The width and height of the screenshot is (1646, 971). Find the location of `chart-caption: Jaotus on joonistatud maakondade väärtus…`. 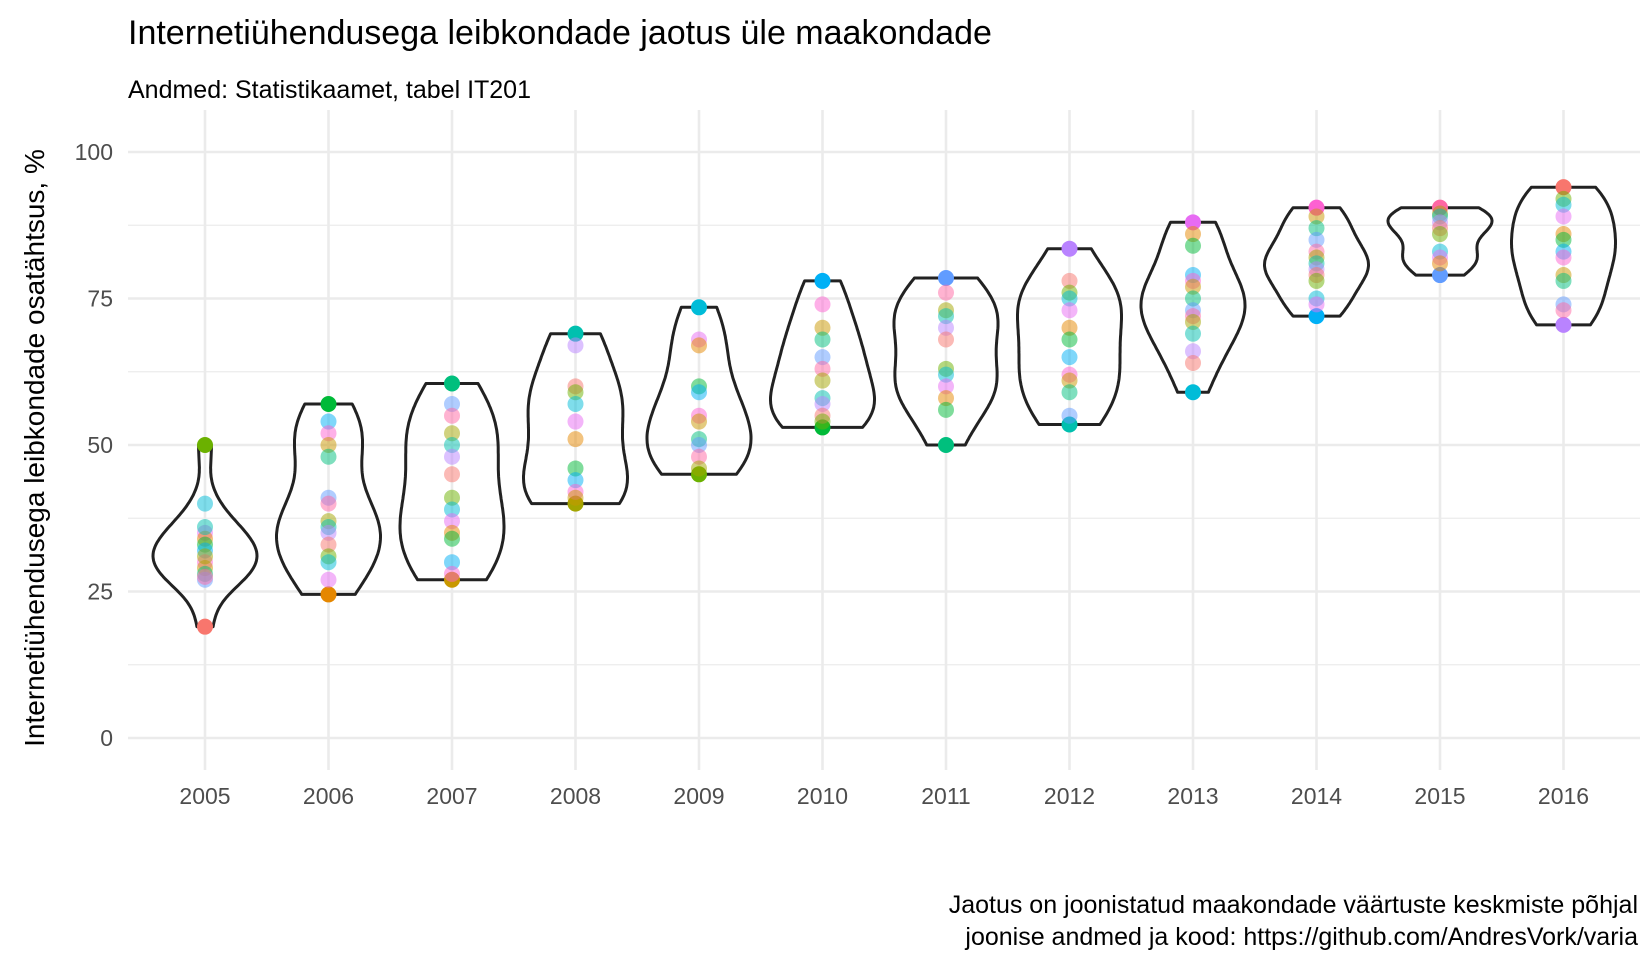

chart-caption: Jaotus on joonistatud maakondade väärtus… is located at coordinates (1293, 921).